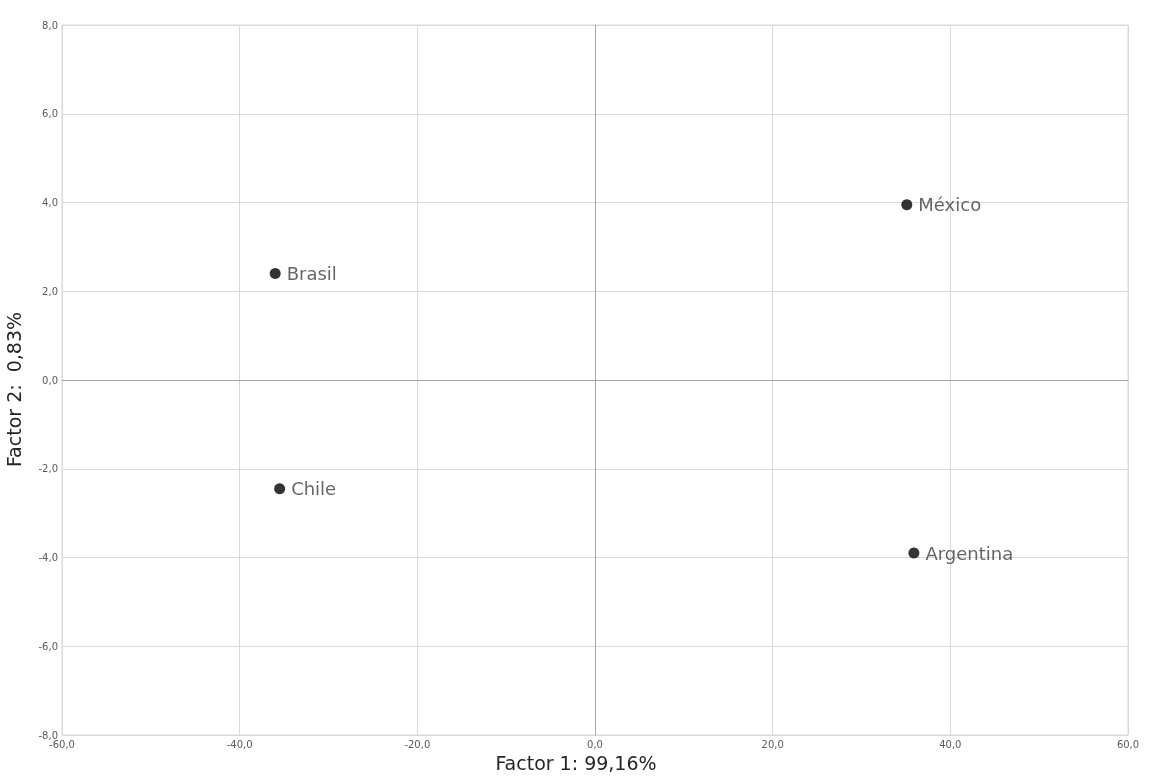 The width and height of the screenshot is (1152, 779). Describe the element at coordinates (50, 114) in the screenshot. I see `y-tick-label: 6,0` at that location.